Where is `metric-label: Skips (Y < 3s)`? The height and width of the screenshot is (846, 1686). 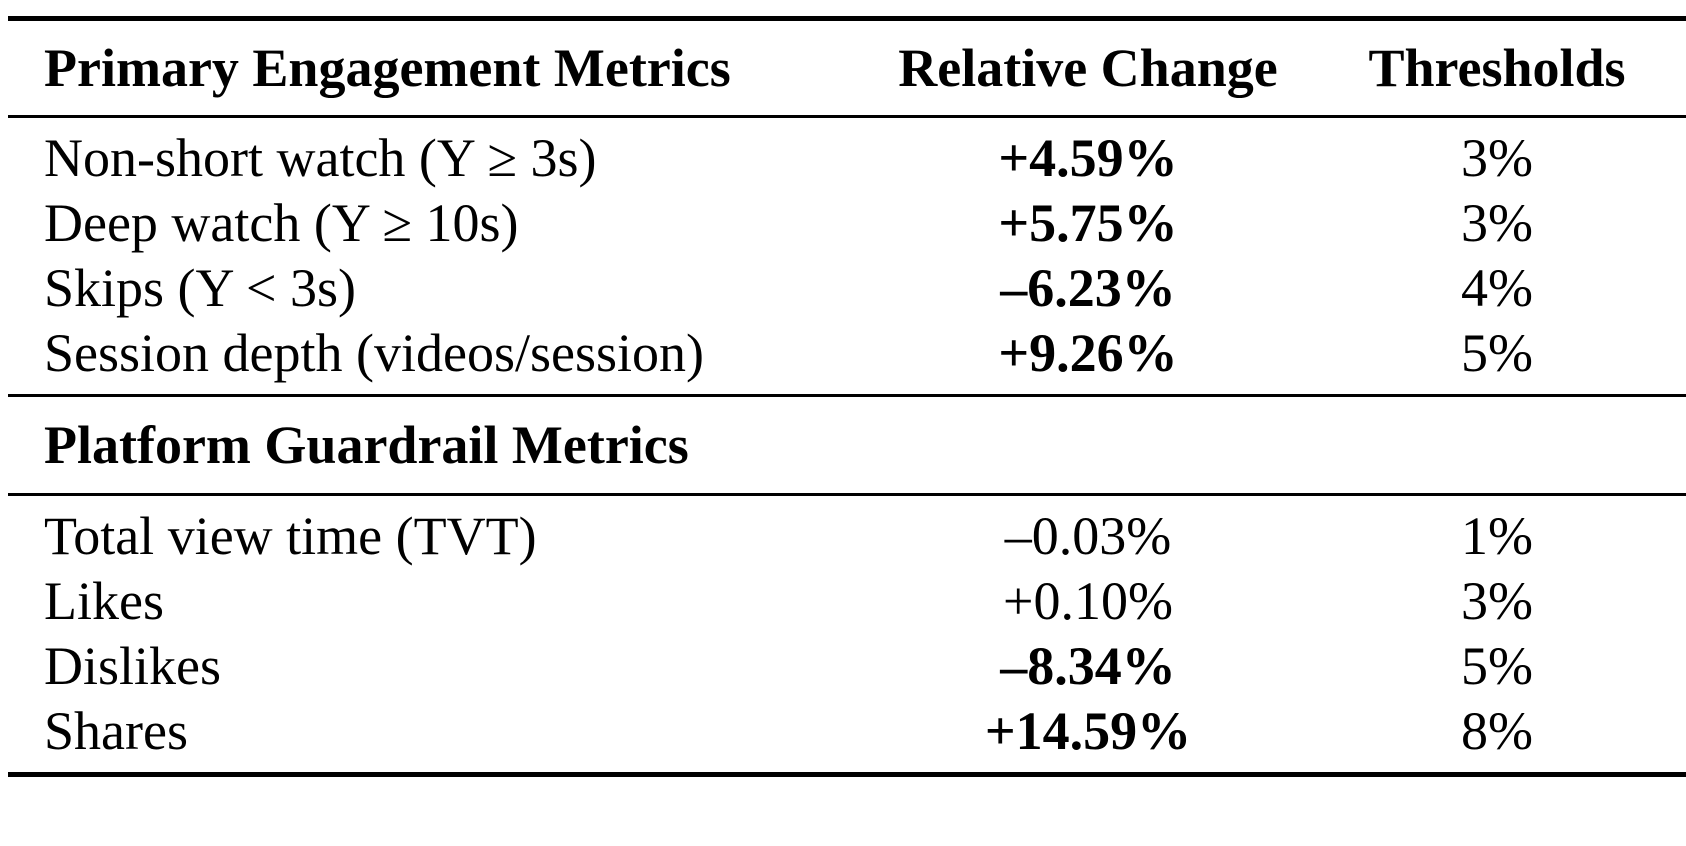
metric-label: Skips (Y < 3s) is located at coordinates (200, 288).